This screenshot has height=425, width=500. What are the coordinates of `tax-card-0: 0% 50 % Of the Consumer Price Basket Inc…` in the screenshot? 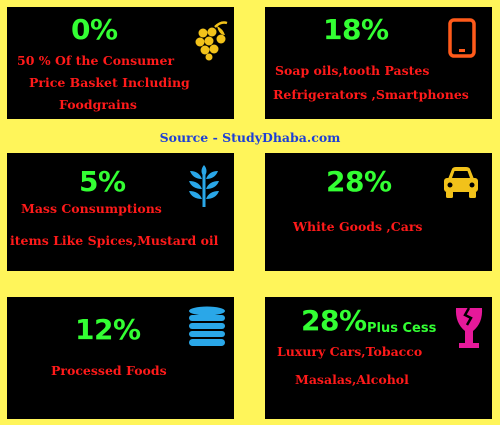 It's located at (120, 63).